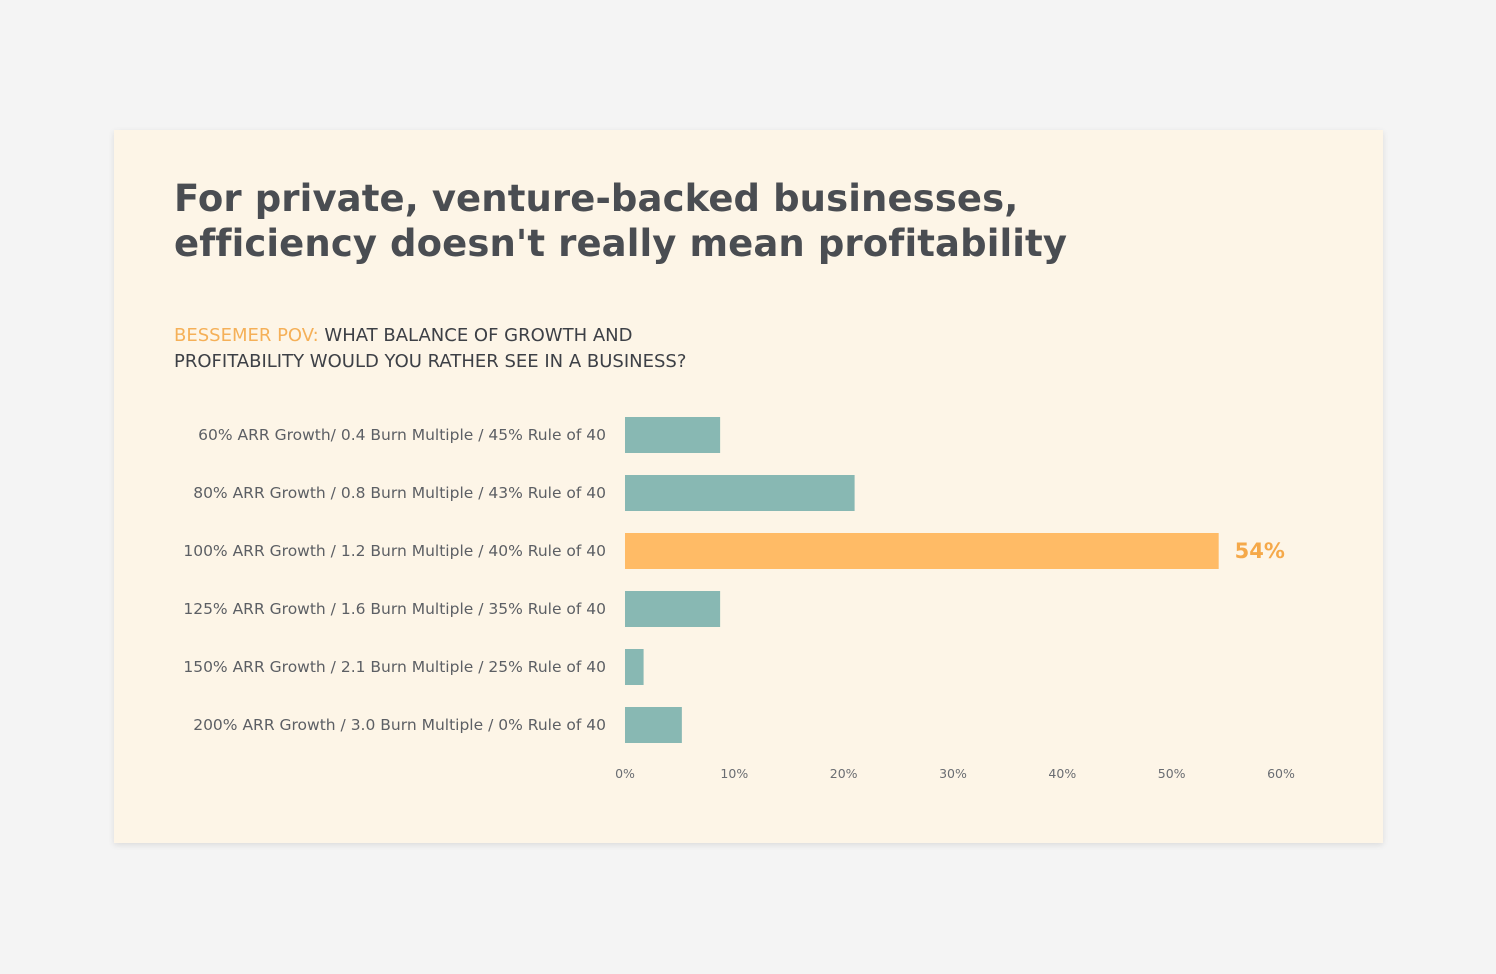 Image resolution: width=1496 pixels, height=974 pixels. I want to click on x-tick-label: 30%, so click(953, 773).